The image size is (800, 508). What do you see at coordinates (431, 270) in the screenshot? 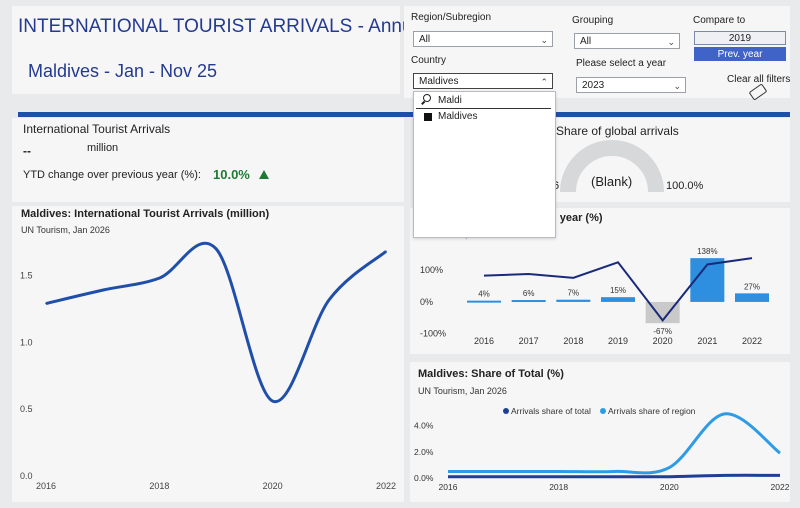
I see `y-tick-label: 100%` at bounding box center [431, 270].